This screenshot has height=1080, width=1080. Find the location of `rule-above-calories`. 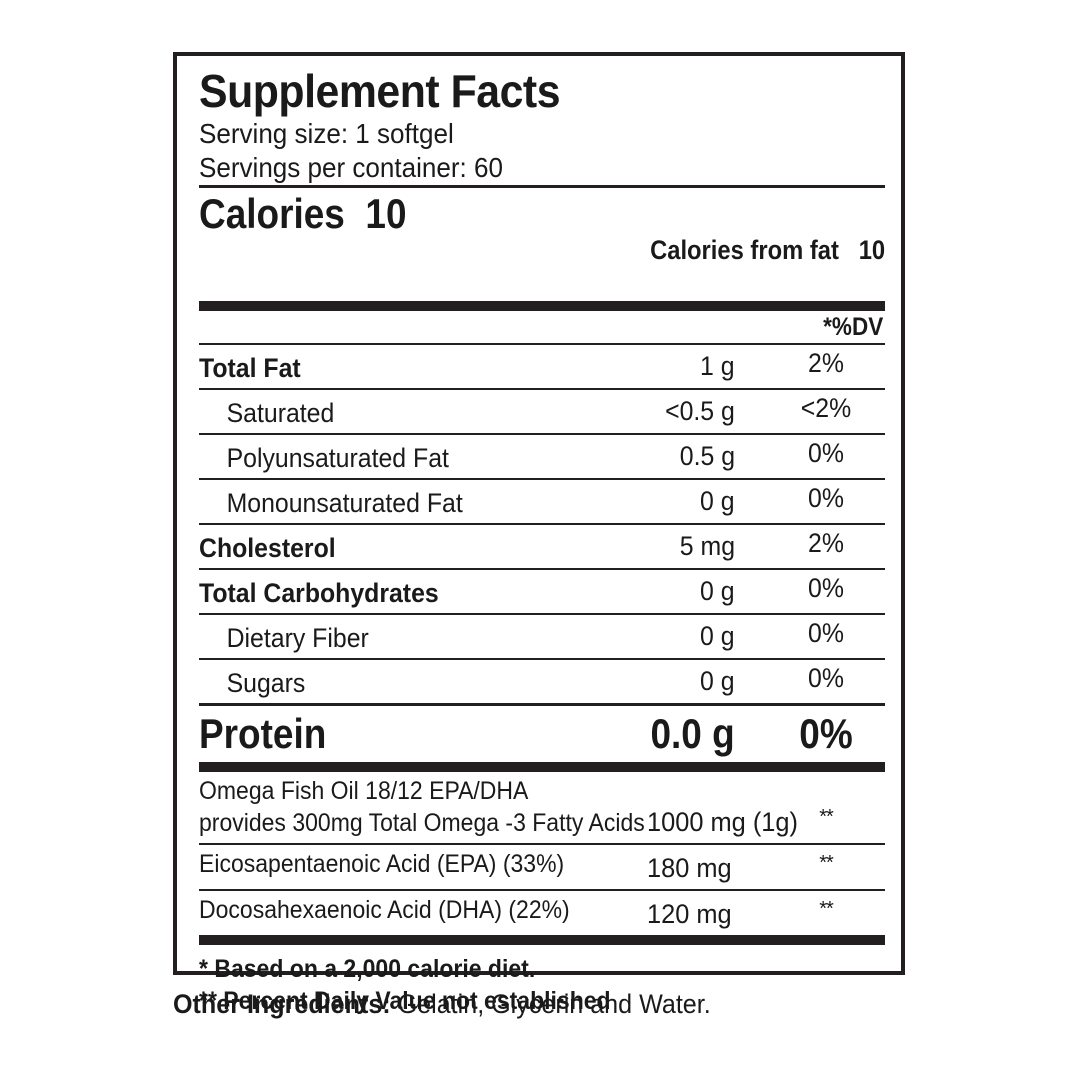

rule-above-calories is located at coordinates (542, 187).